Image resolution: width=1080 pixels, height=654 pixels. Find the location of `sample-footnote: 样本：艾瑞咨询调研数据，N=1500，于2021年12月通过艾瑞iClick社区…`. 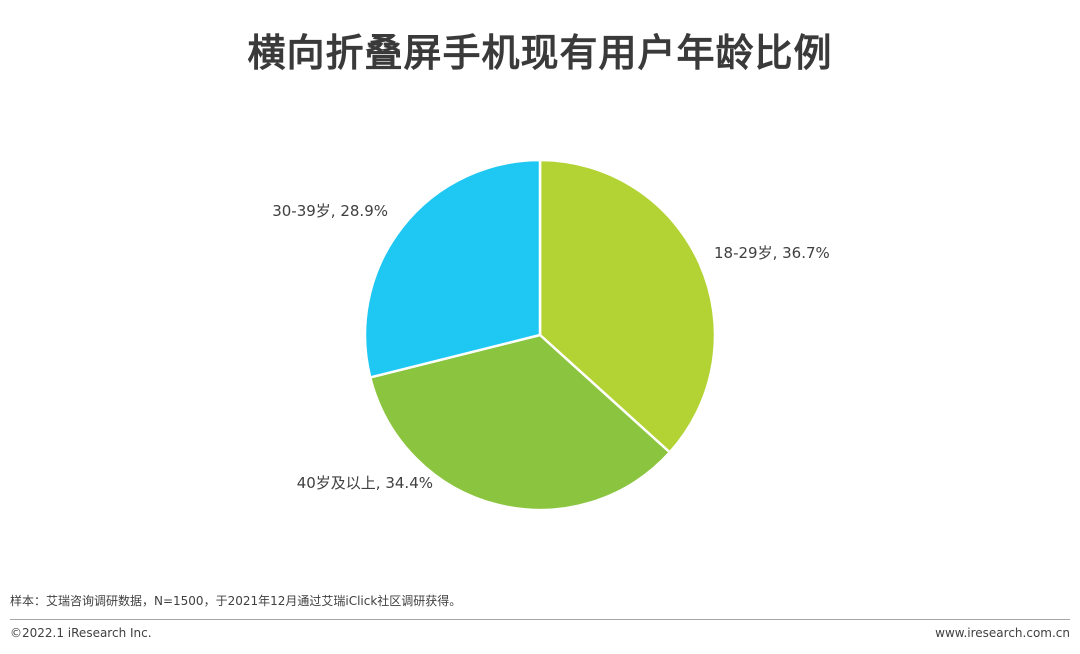

sample-footnote: 样本：艾瑞咨询调研数据，N=1500，于2021年12月通过艾瑞iClick社区… is located at coordinates (236, 601).